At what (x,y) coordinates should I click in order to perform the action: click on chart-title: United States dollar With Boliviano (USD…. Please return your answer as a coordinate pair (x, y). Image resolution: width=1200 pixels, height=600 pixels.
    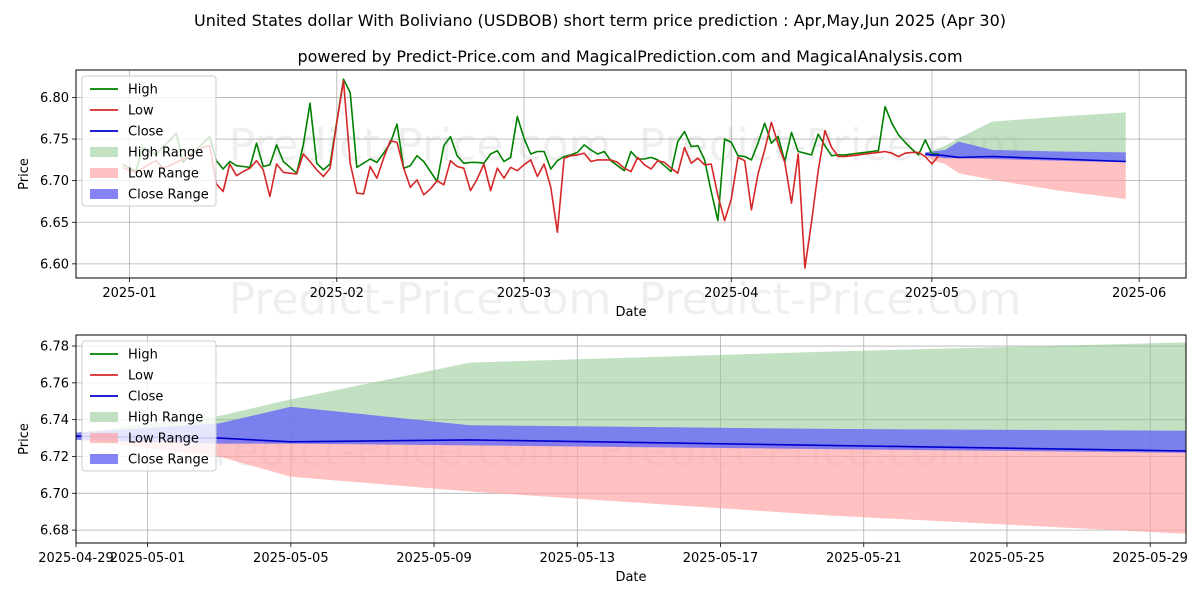
    Looking at the image, I should click on (600, 20).